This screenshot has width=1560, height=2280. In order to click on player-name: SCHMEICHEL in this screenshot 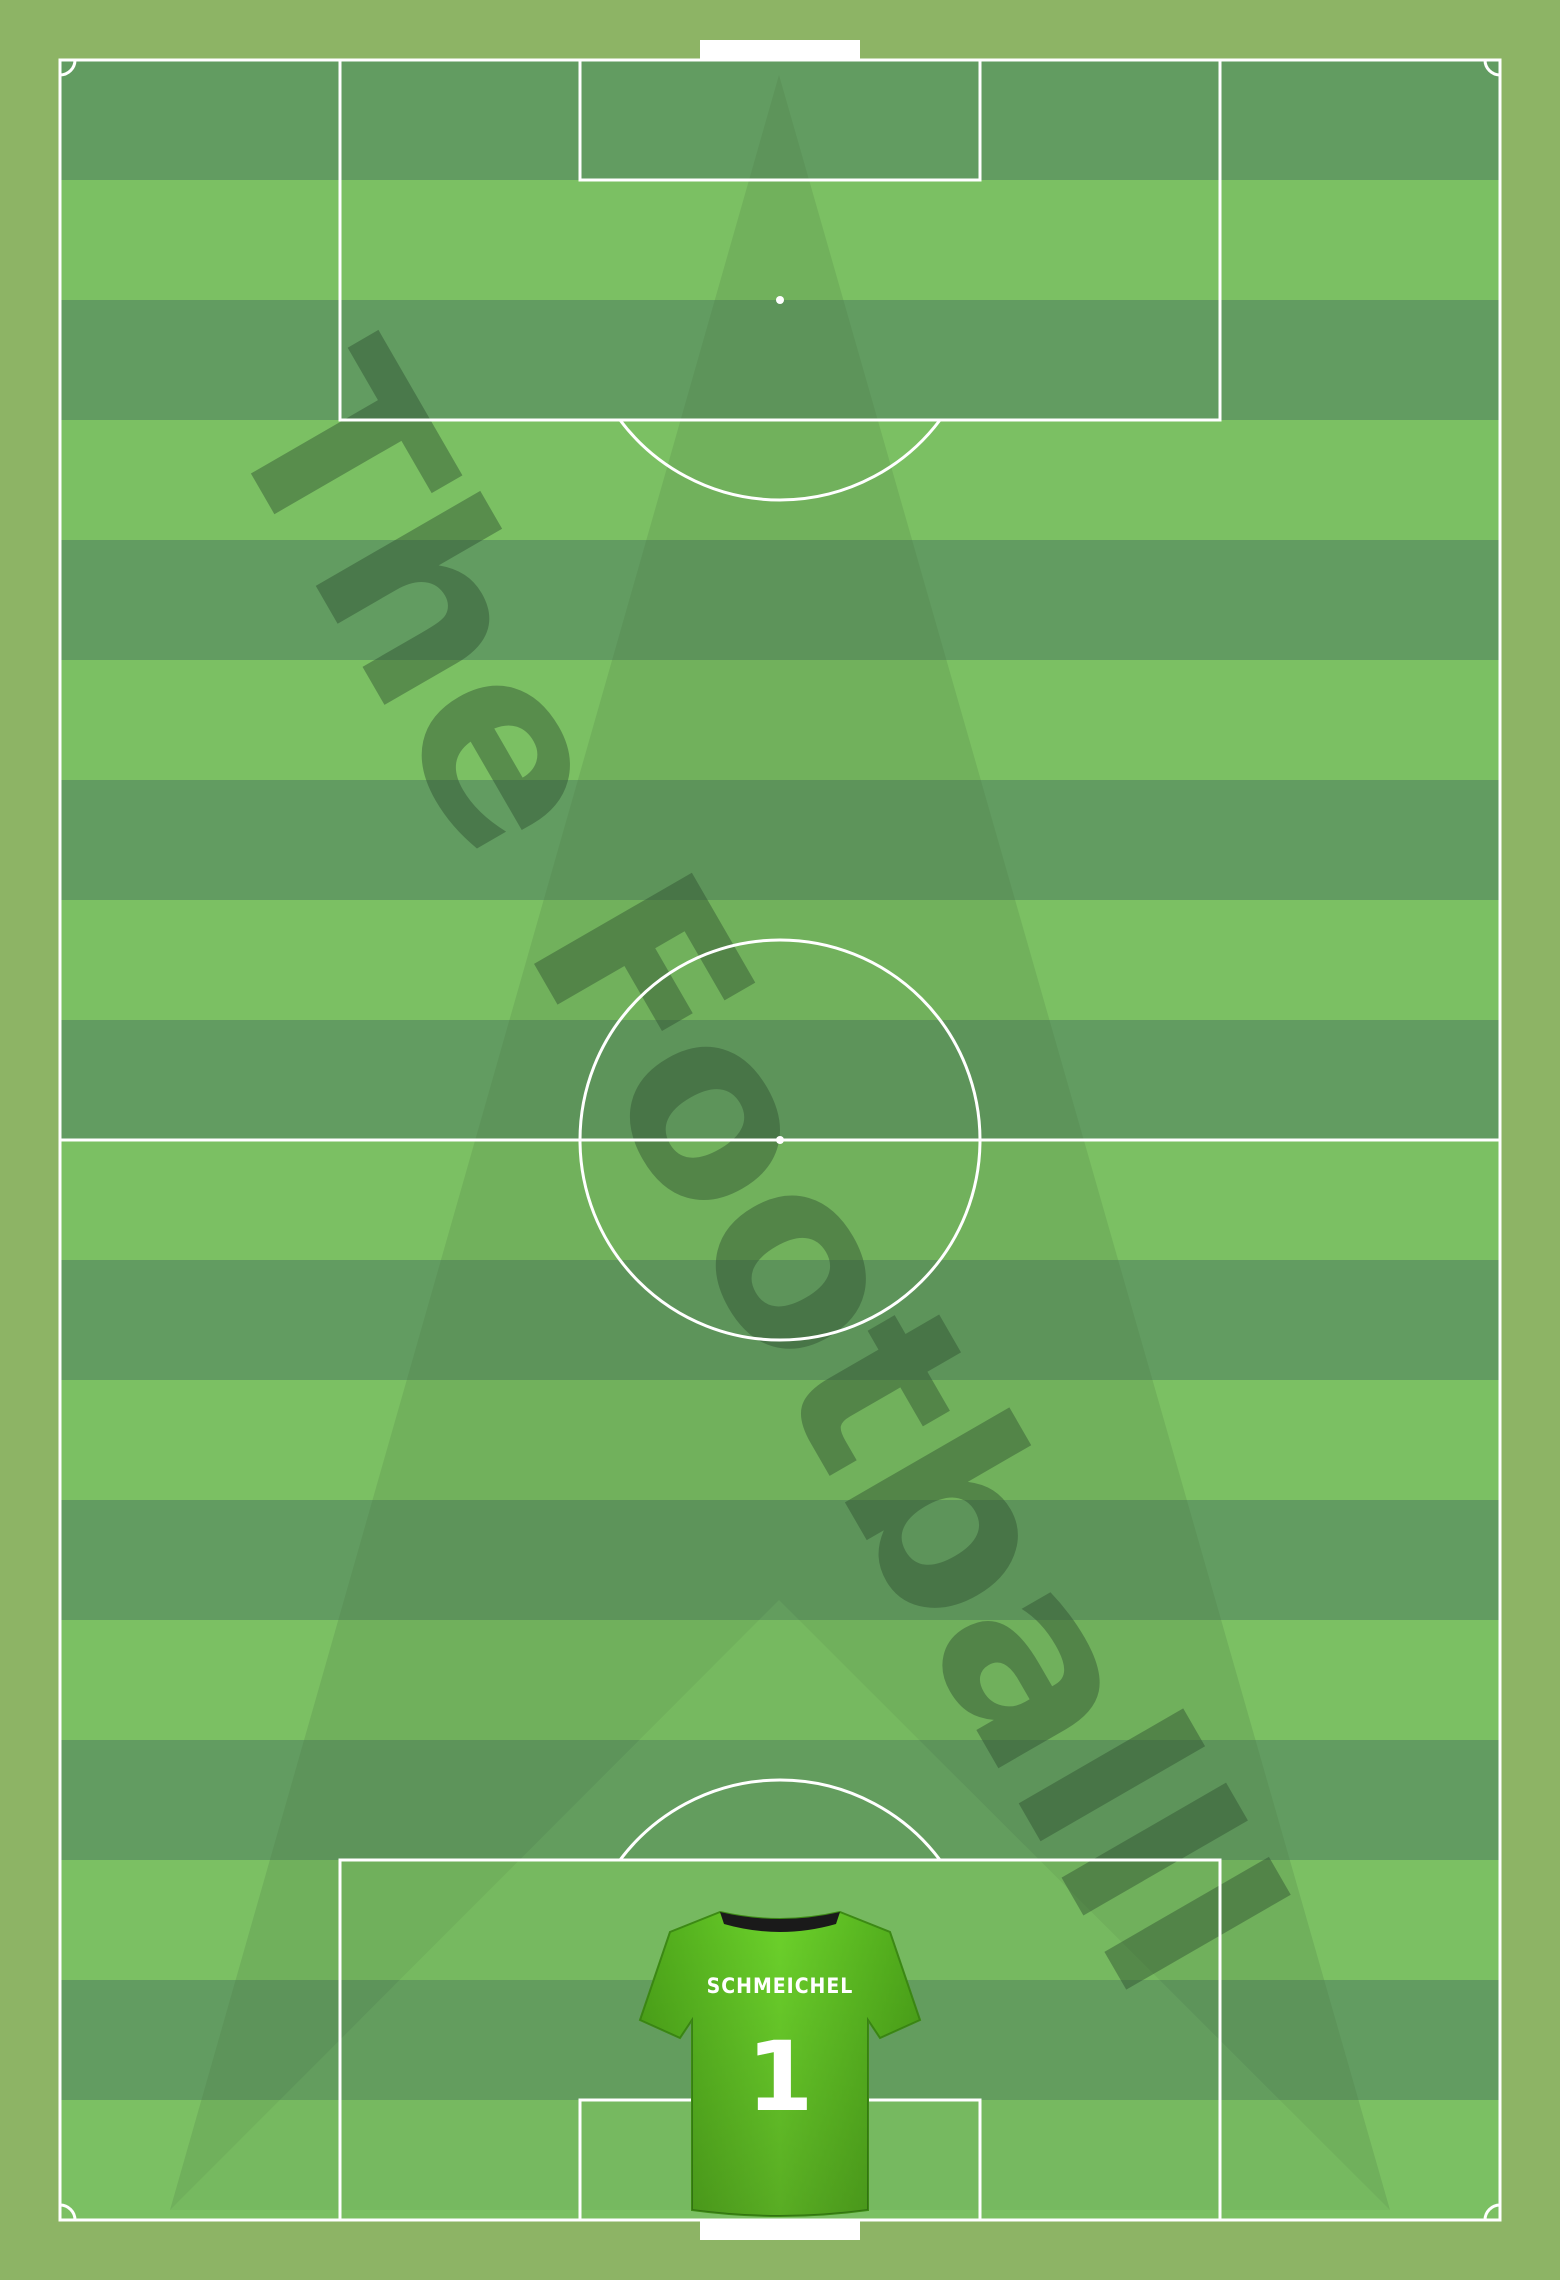, I will do `click(780, 1986)`.